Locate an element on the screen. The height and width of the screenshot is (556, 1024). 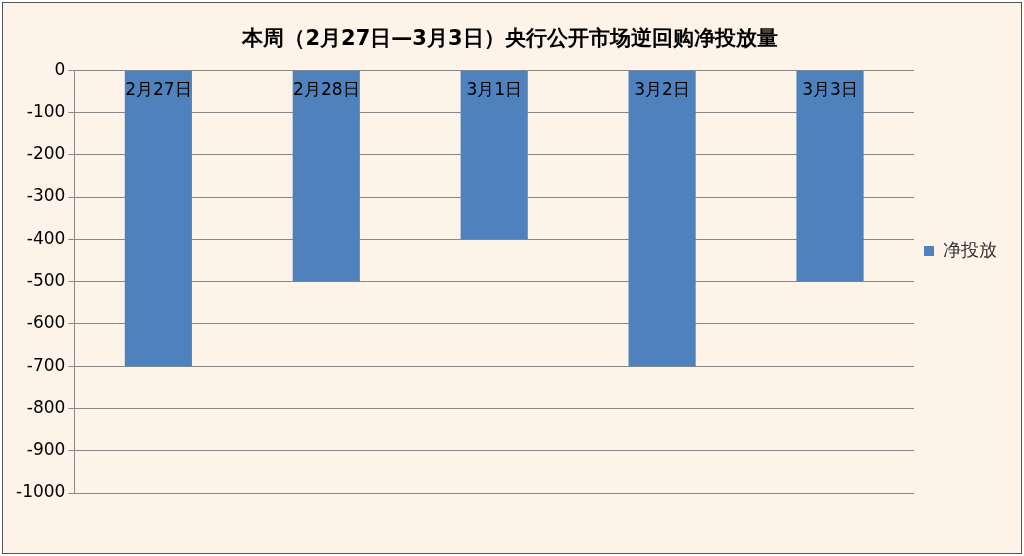
x-tick-label: 3月1日 is located at coordinates (494, 89).